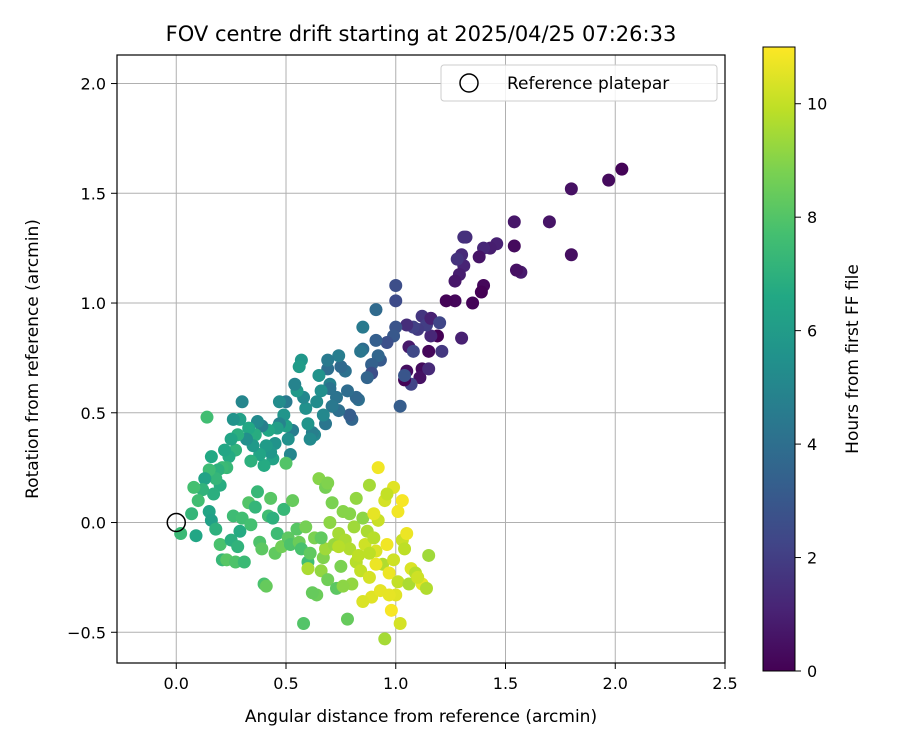 This screenshot has height=754, width=900. Describe the element at coordinates (811, 388) in the screenshot. I see `colorbar-ticks: 0 2 4 6 8 10` at that location.